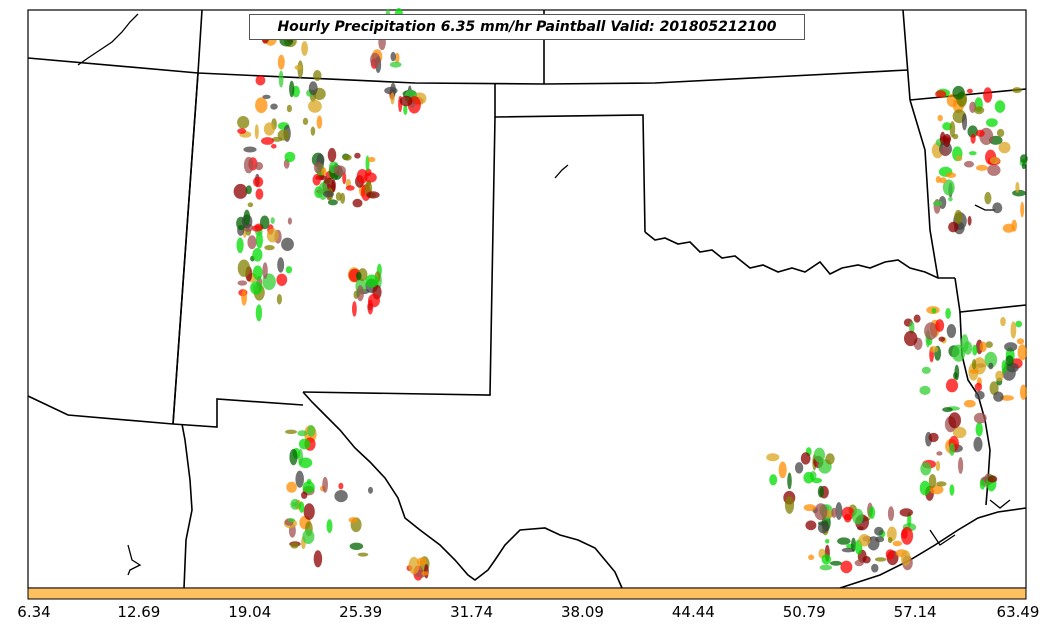  What do you see at coordinates (34, 612) in the screenshot?
I see `colorbar-tick-label: 6.34` at bounding box center [34, 612].